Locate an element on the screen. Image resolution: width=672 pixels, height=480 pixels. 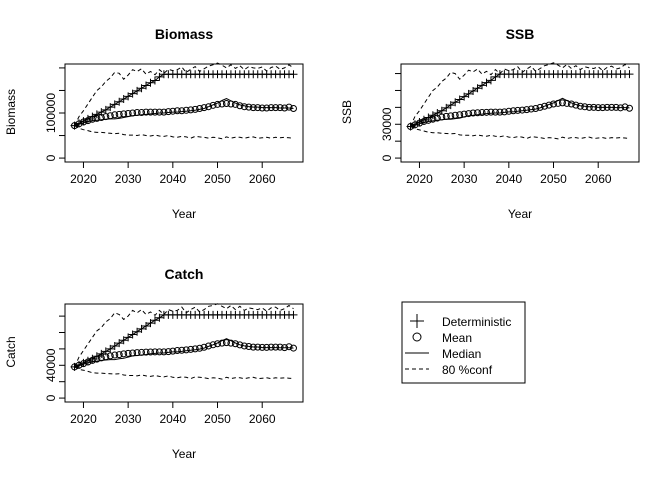
legend-label: Deterministic is located at coordinates (476, 322).